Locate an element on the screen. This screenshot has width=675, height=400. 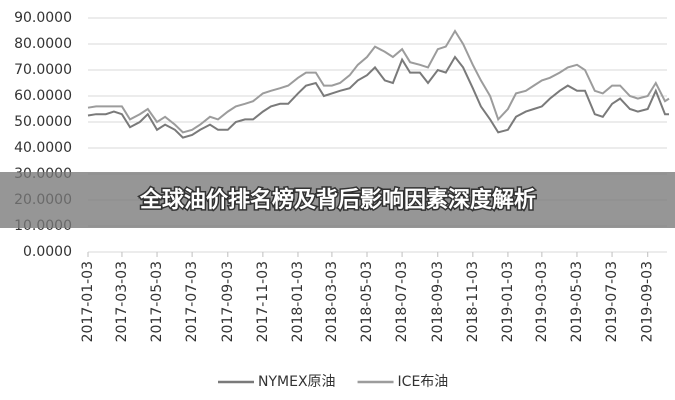
y-tick-label: 0.0000 is located at coordinates (47, 252).